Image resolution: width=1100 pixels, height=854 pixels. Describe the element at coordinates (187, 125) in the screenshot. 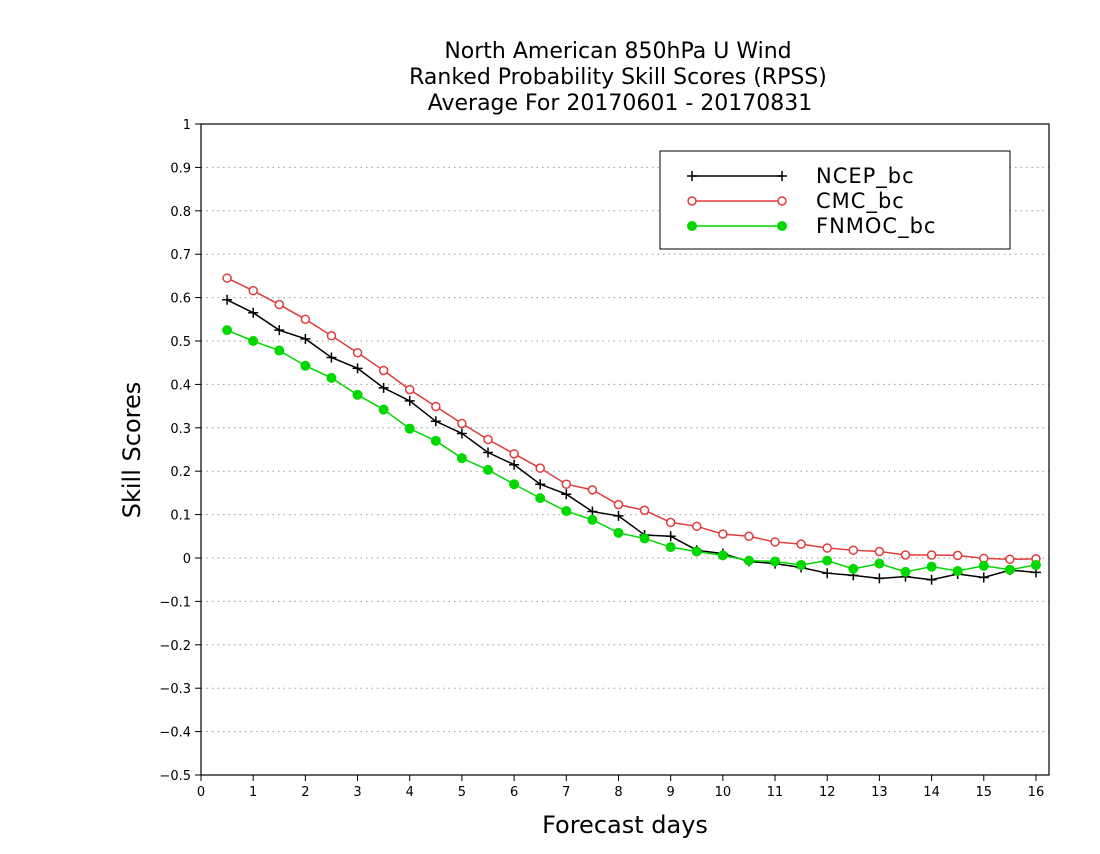

I see `y-tick-label-15: 1` at that location.